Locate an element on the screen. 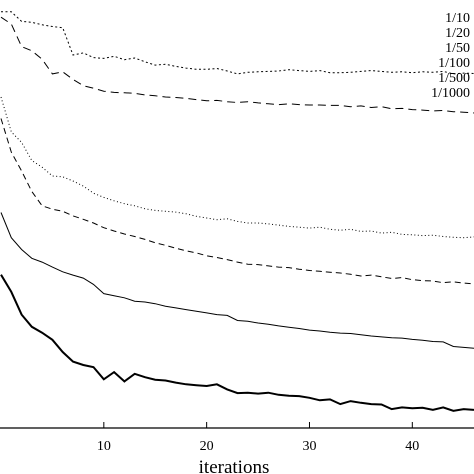 Image resolution: width=474 pixels, height=474 pixels. x-tick-label: 10 is located at coordinates (104, 446).